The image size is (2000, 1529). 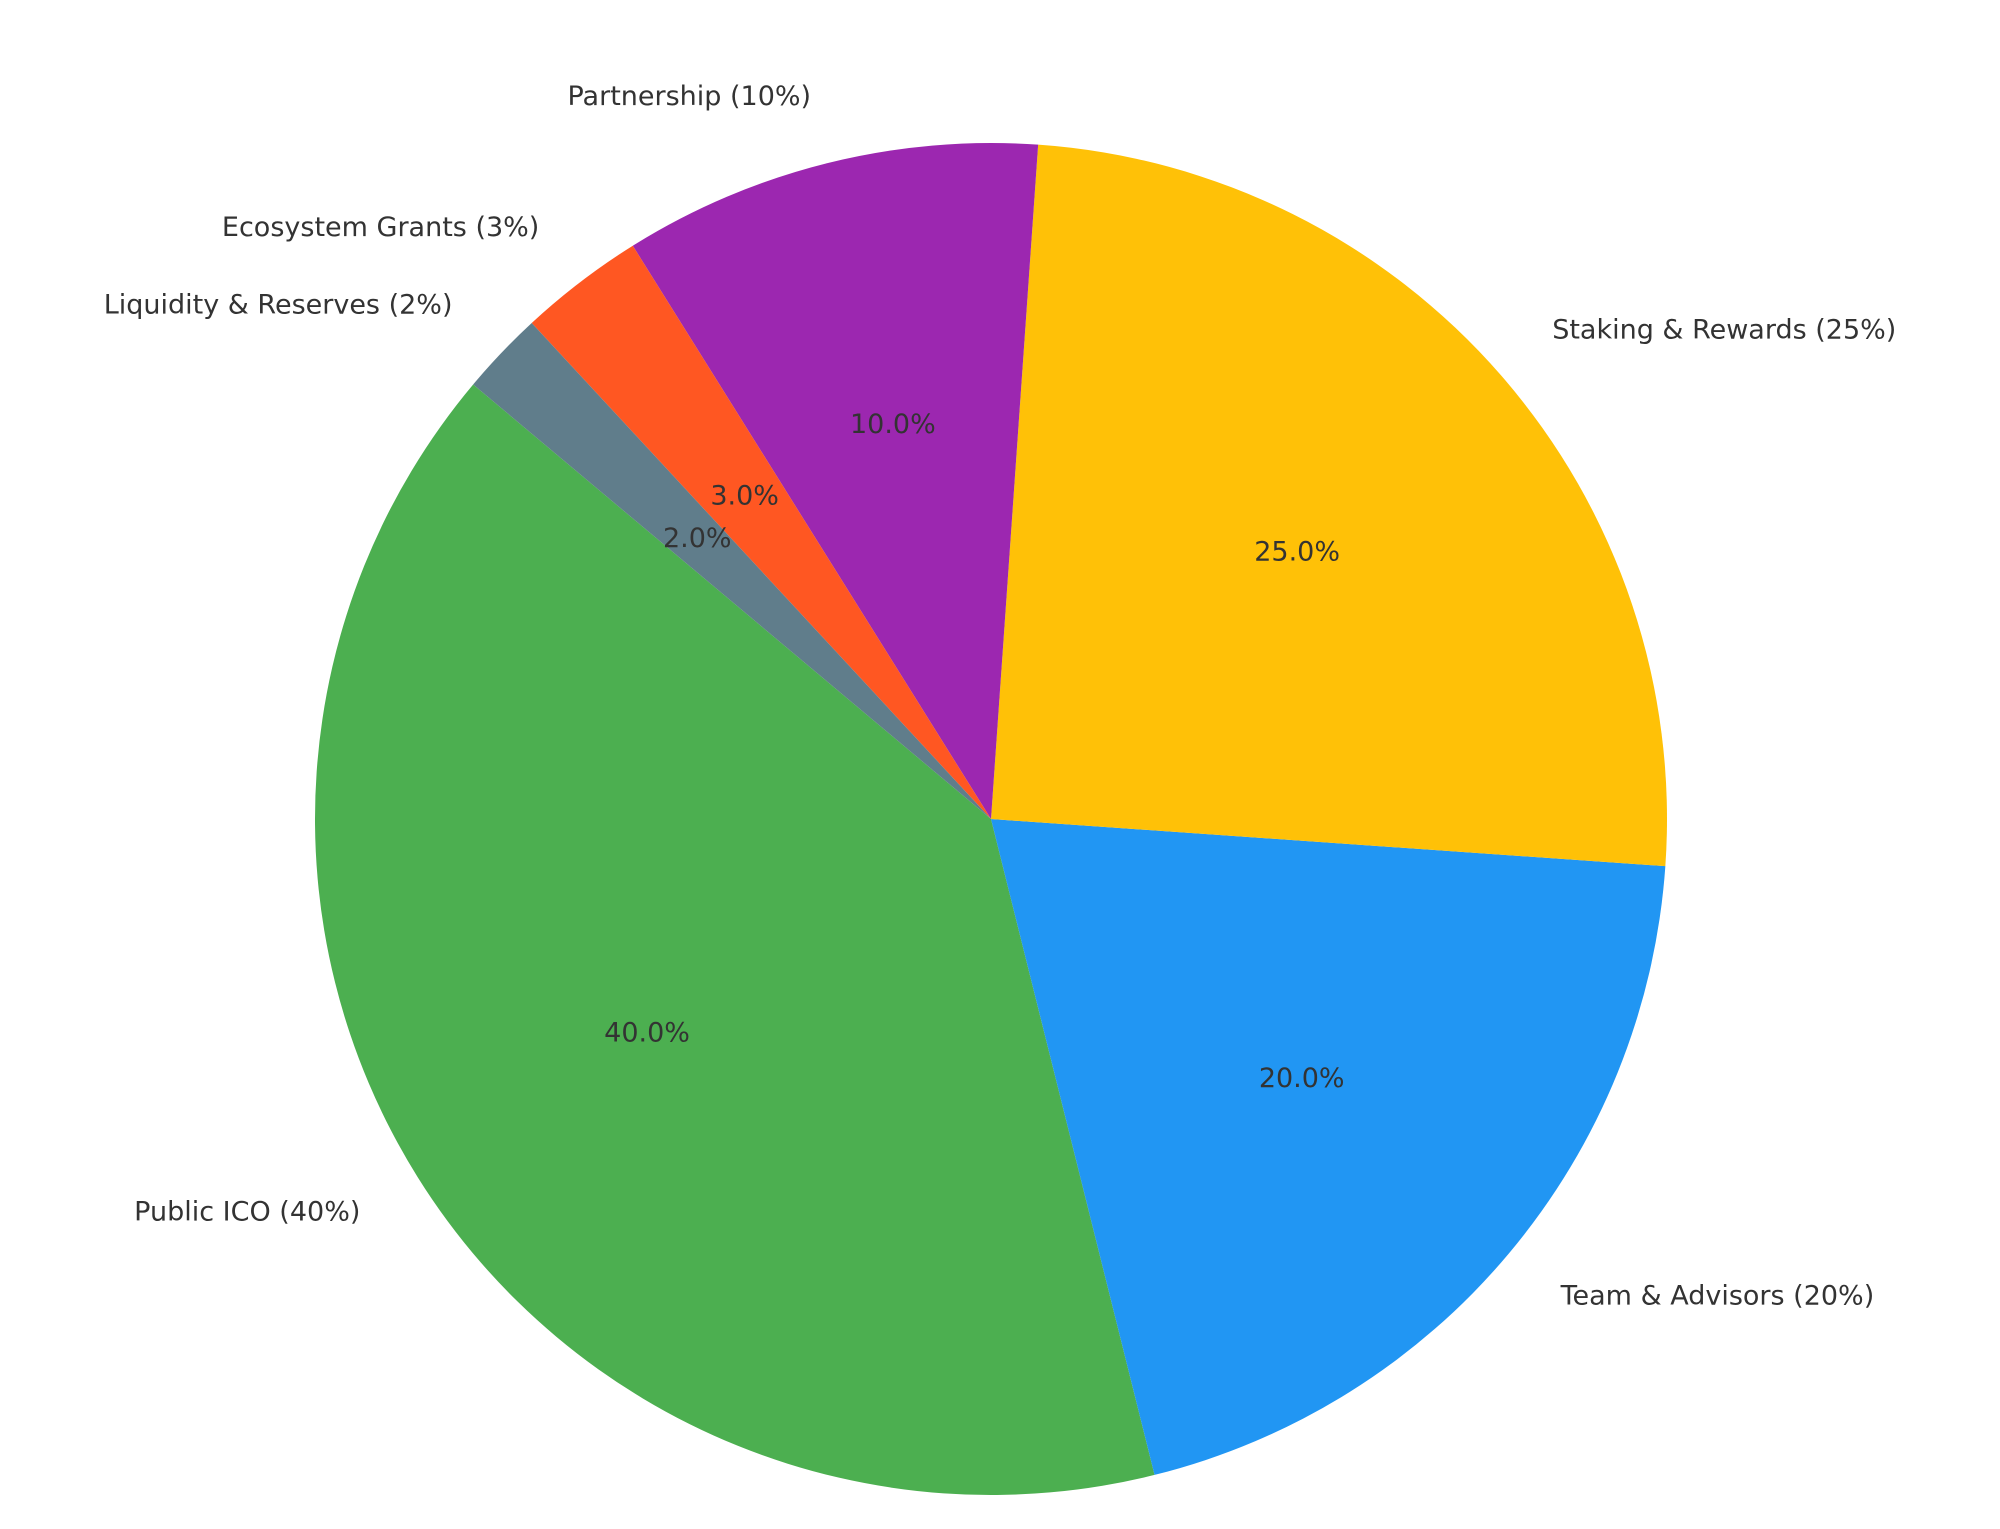 What do you see at coordinates (689, 96) in the screenshot?
I see `slice-label: Partnership (10%)` at bounding box center [689, 96].